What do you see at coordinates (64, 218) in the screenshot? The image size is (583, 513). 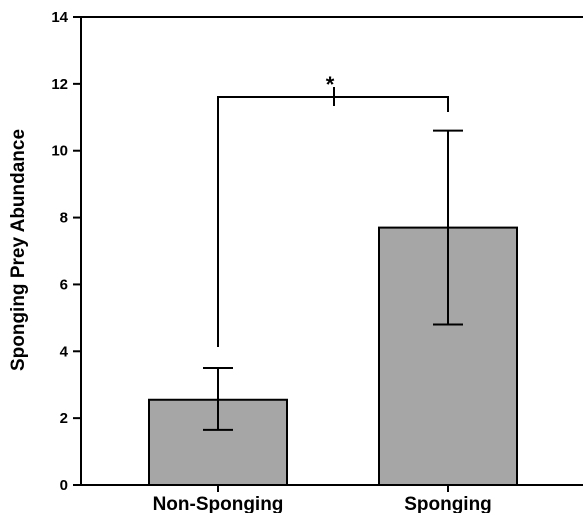 I see `y-tick-label: 8` at bounding box center [64, 218].